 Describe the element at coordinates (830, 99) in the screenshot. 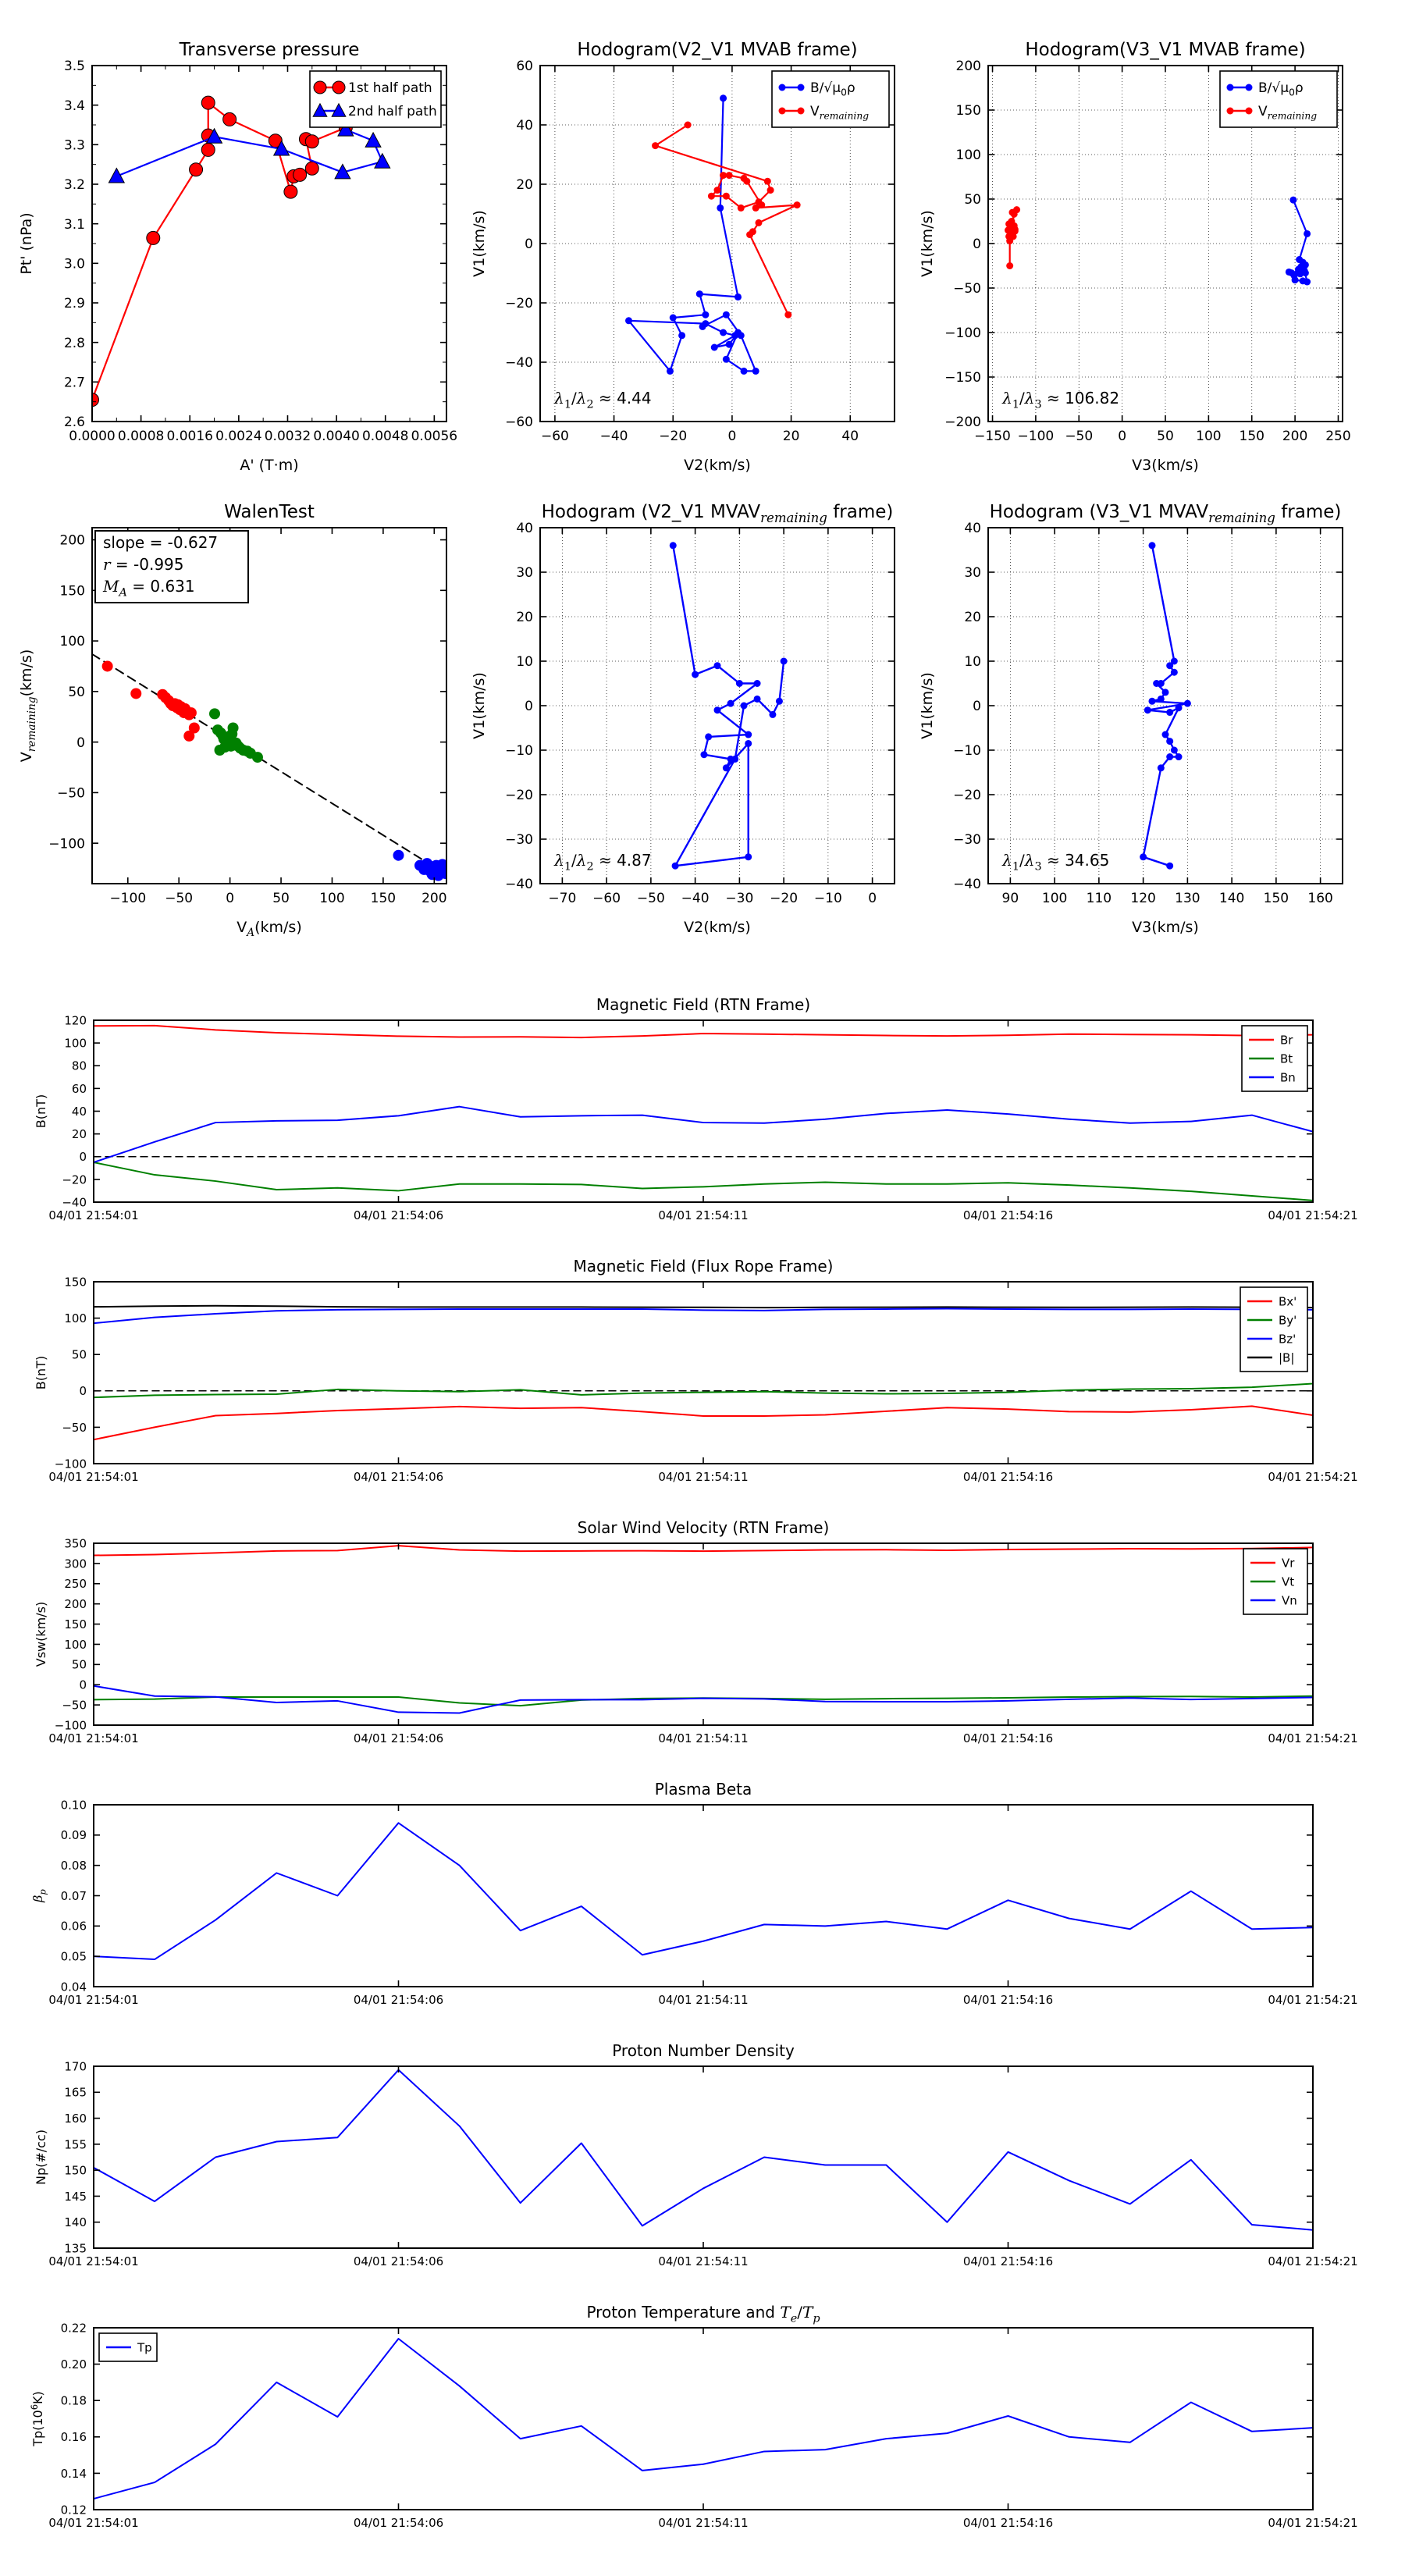

I see `hodogram-v2v1-mvab-legend: B/√μ0ρ Vremaining` at that location.